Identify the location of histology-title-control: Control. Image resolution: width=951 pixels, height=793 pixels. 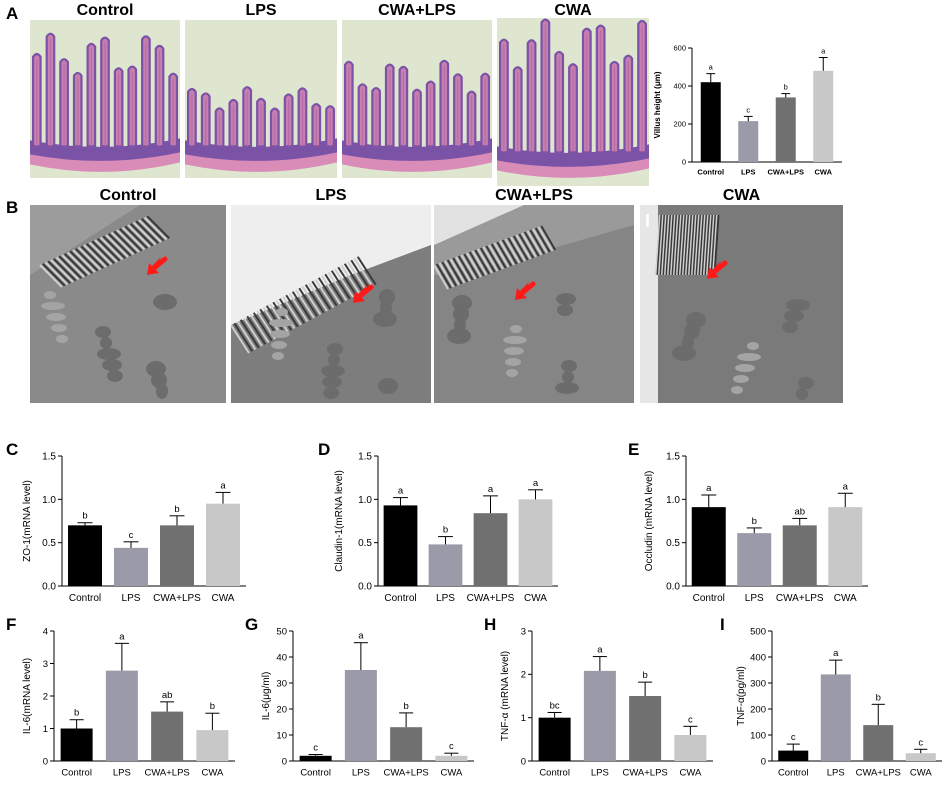
(105, 10).